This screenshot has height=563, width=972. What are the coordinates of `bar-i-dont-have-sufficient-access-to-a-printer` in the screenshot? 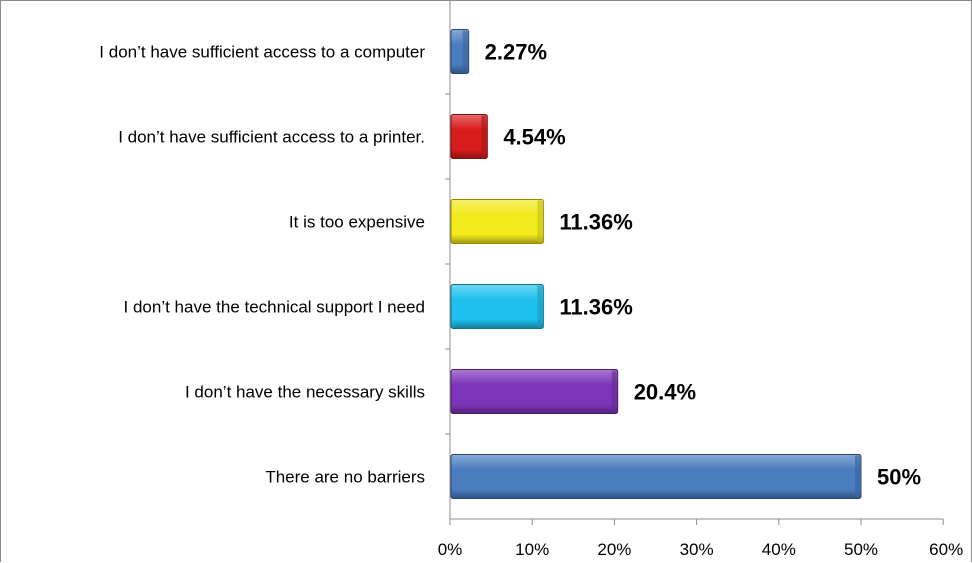 It's located at (469, 136).